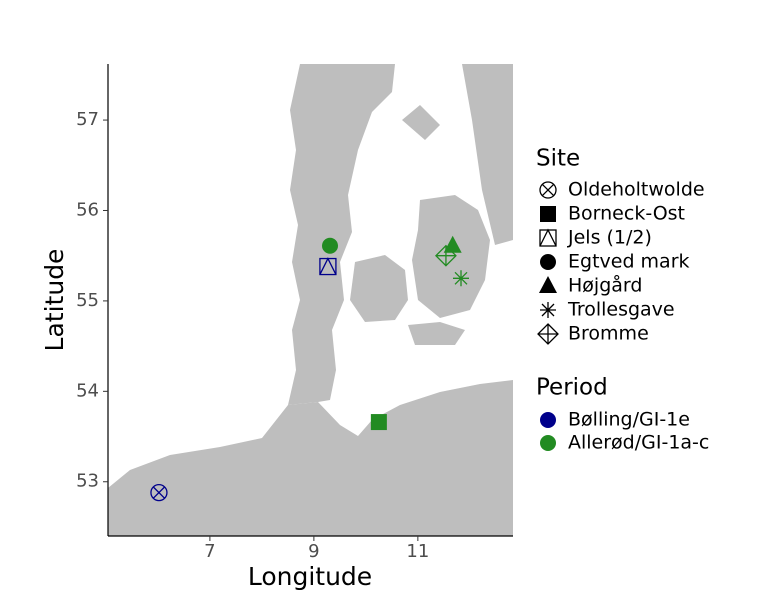 The image size is (776, 609). I want to click on legend-title: Period, so click(572, 388).